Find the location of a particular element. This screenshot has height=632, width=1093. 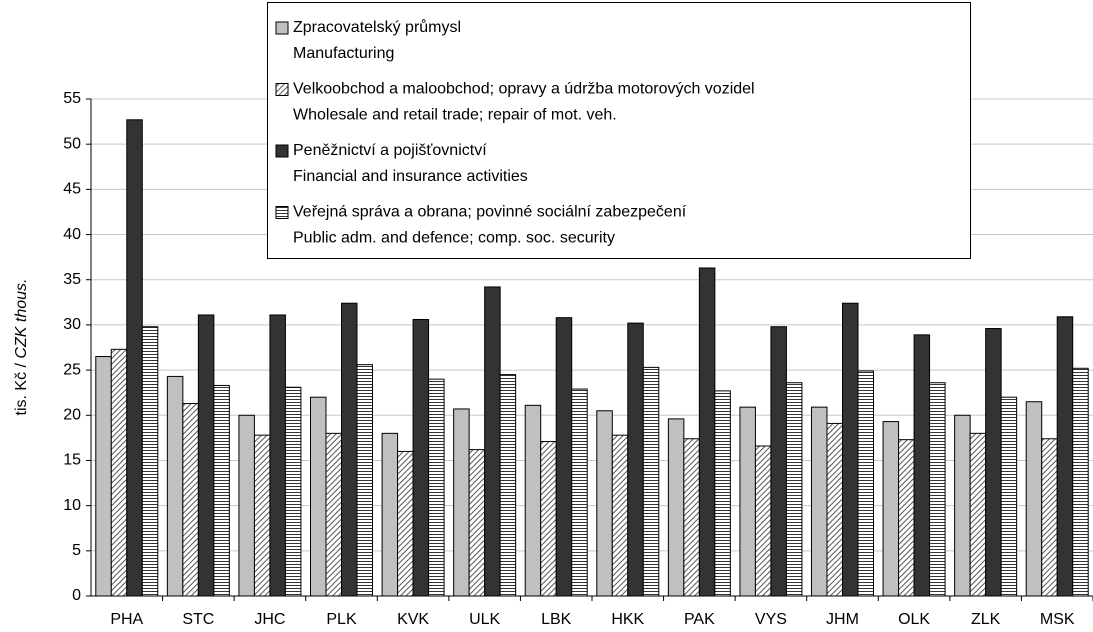

x-tick-label: JHM is located at coordinates (842, 619).